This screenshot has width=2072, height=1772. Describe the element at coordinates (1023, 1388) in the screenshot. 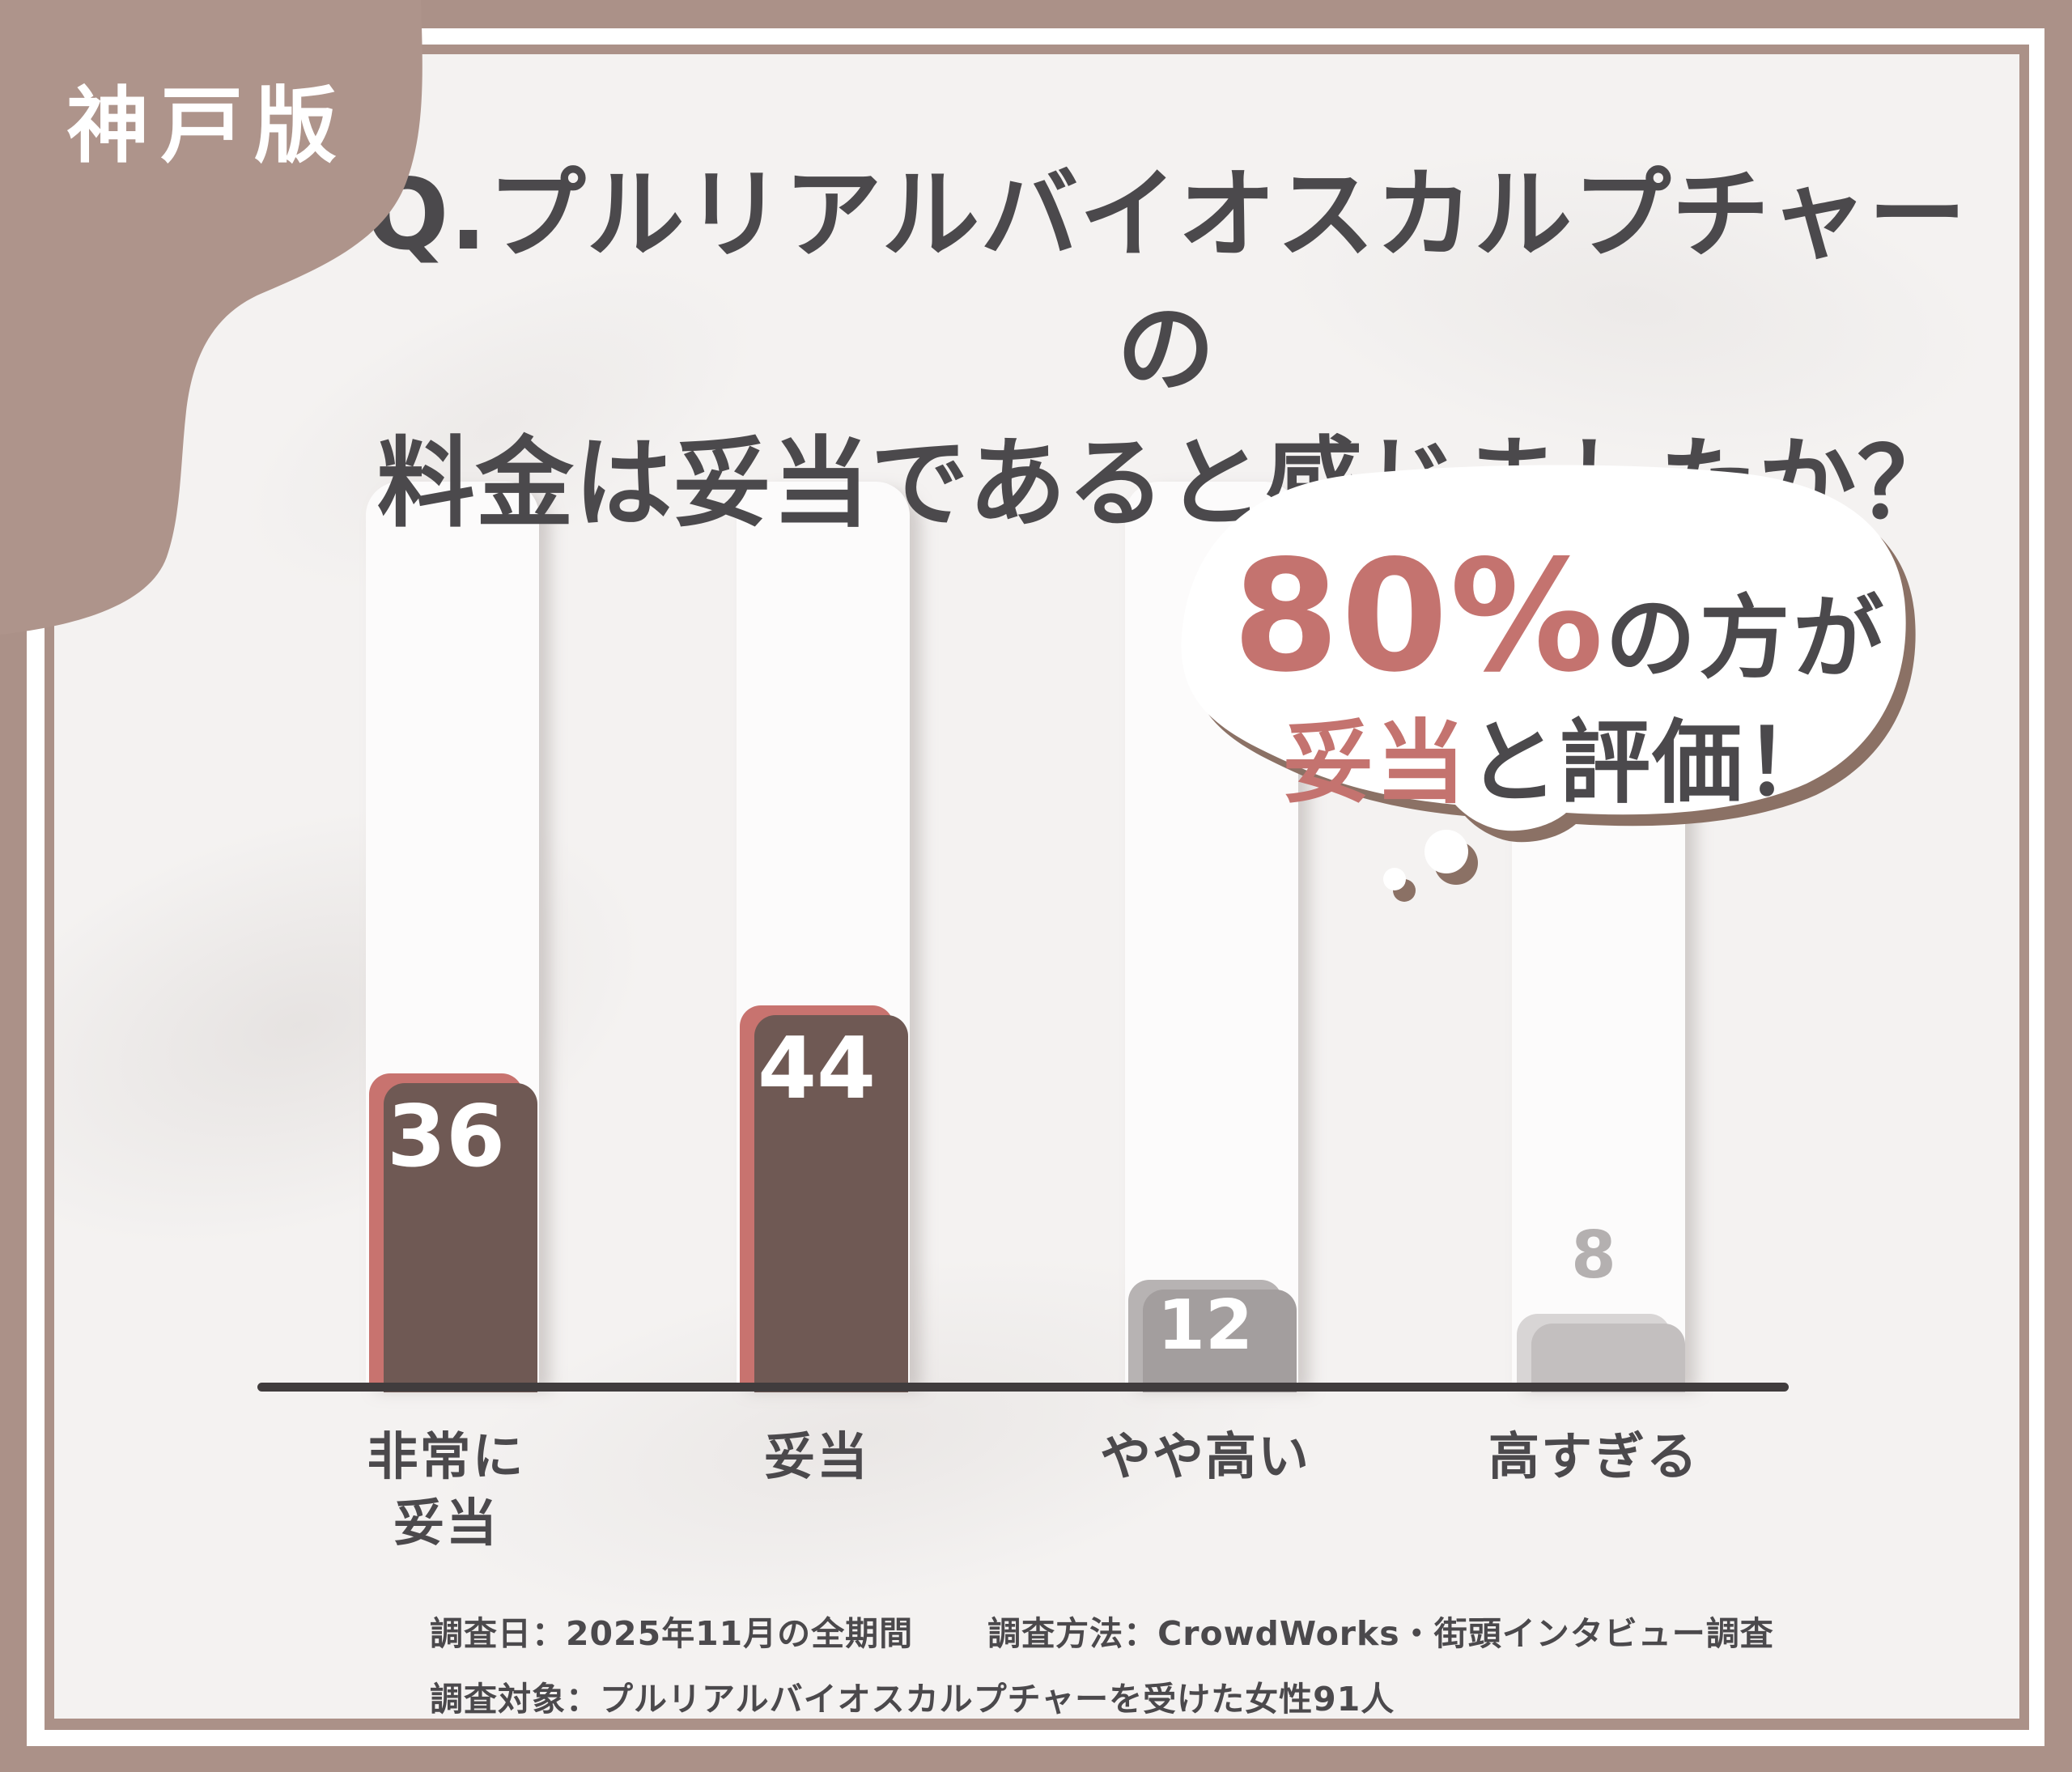

I see `x-axis-line` at that location.